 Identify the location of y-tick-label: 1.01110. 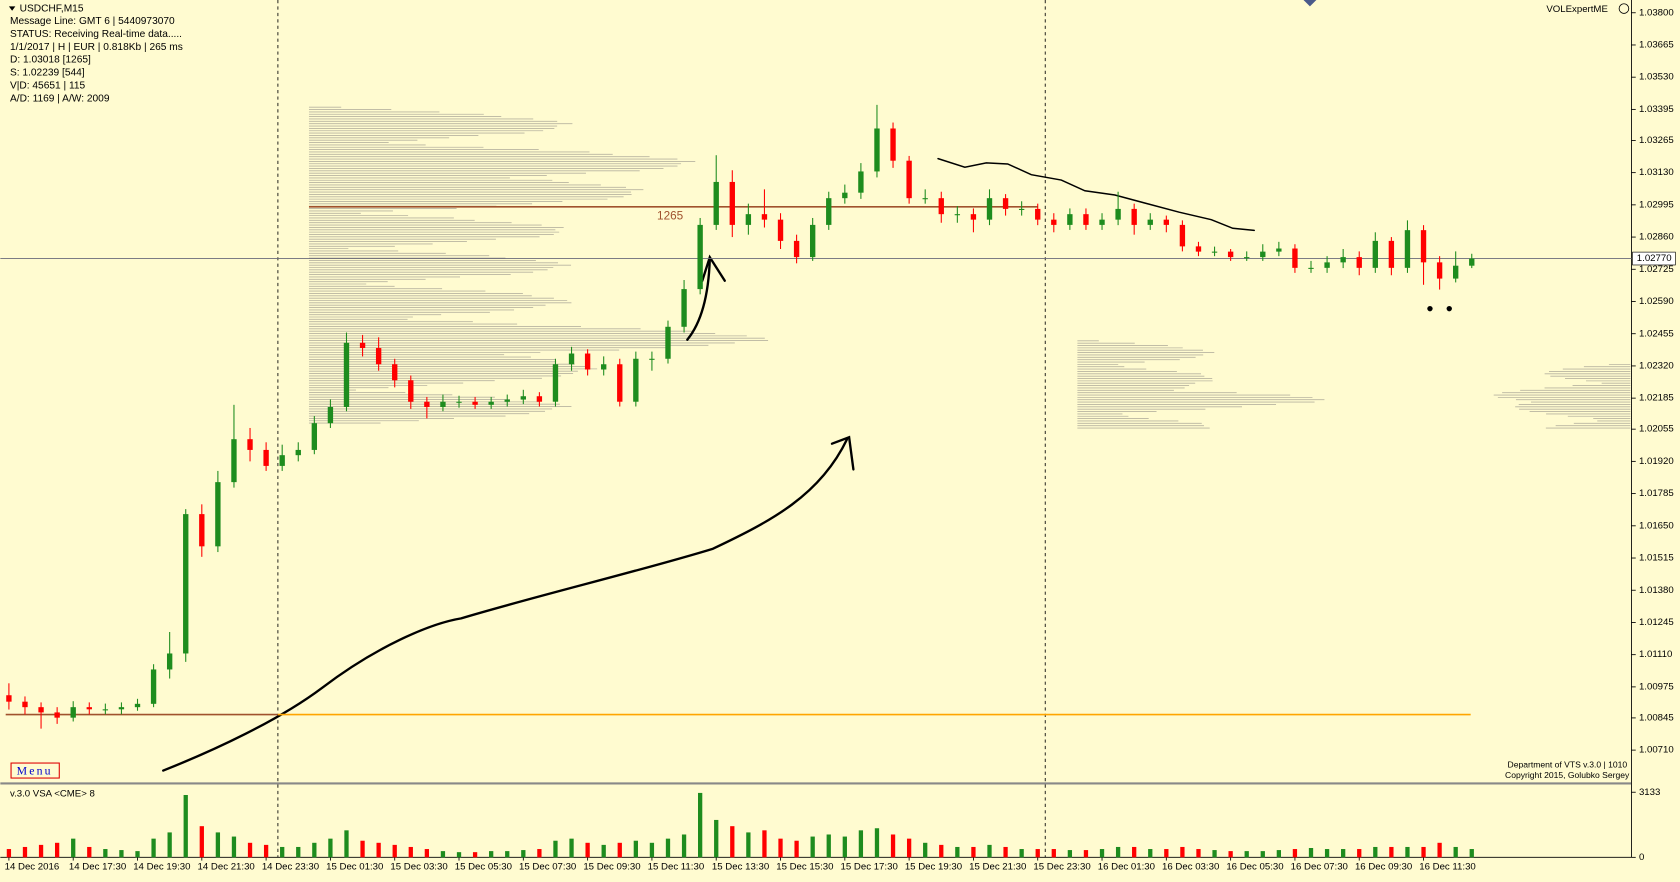
(1655, 654).